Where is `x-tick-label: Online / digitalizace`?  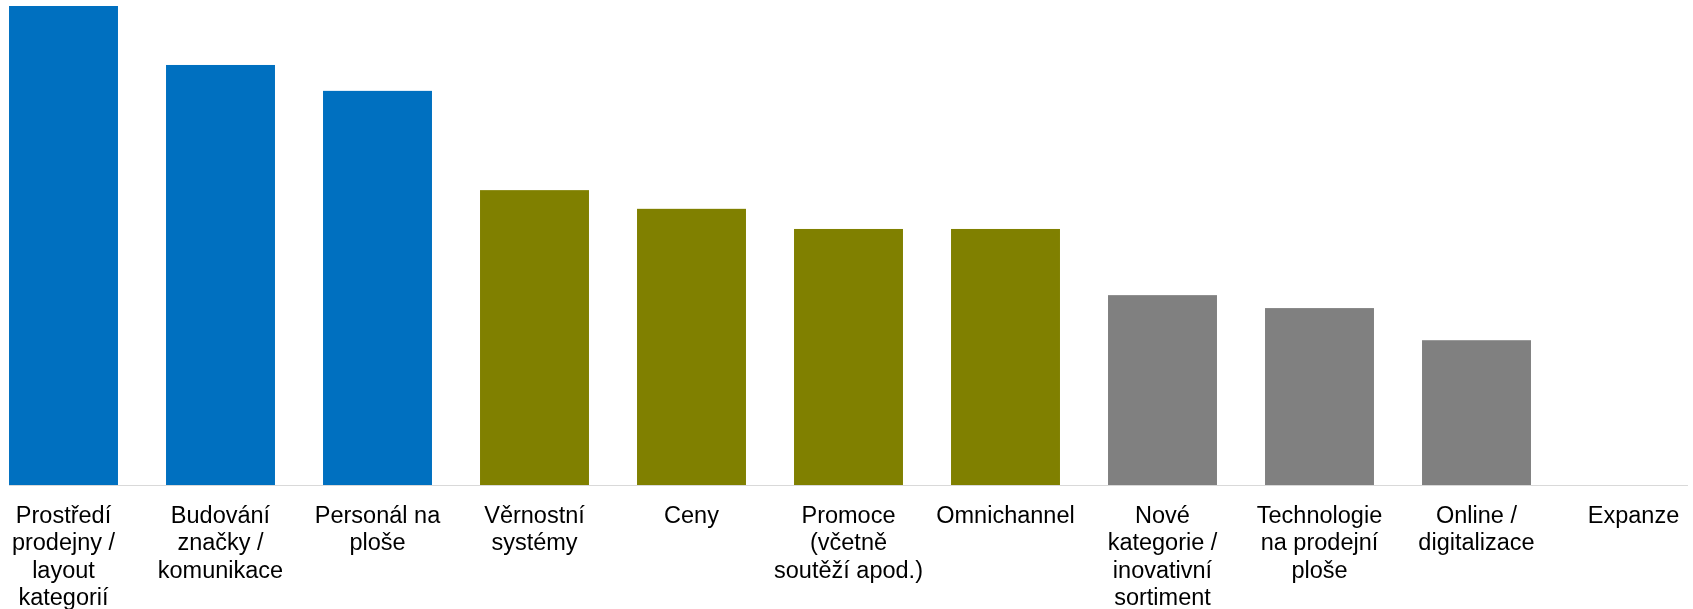 x-tick-label: Online / digitalizace is located at coordinates (1476, 528).